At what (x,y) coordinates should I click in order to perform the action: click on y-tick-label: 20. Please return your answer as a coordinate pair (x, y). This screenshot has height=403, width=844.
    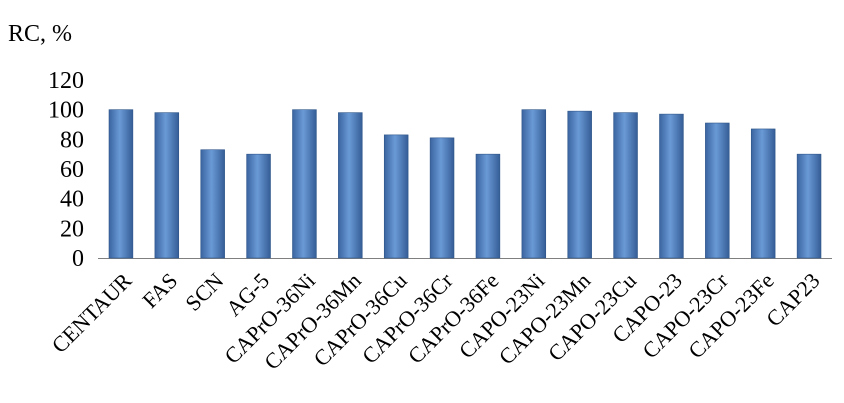
    Looking at the image, I should click on (72, 229).